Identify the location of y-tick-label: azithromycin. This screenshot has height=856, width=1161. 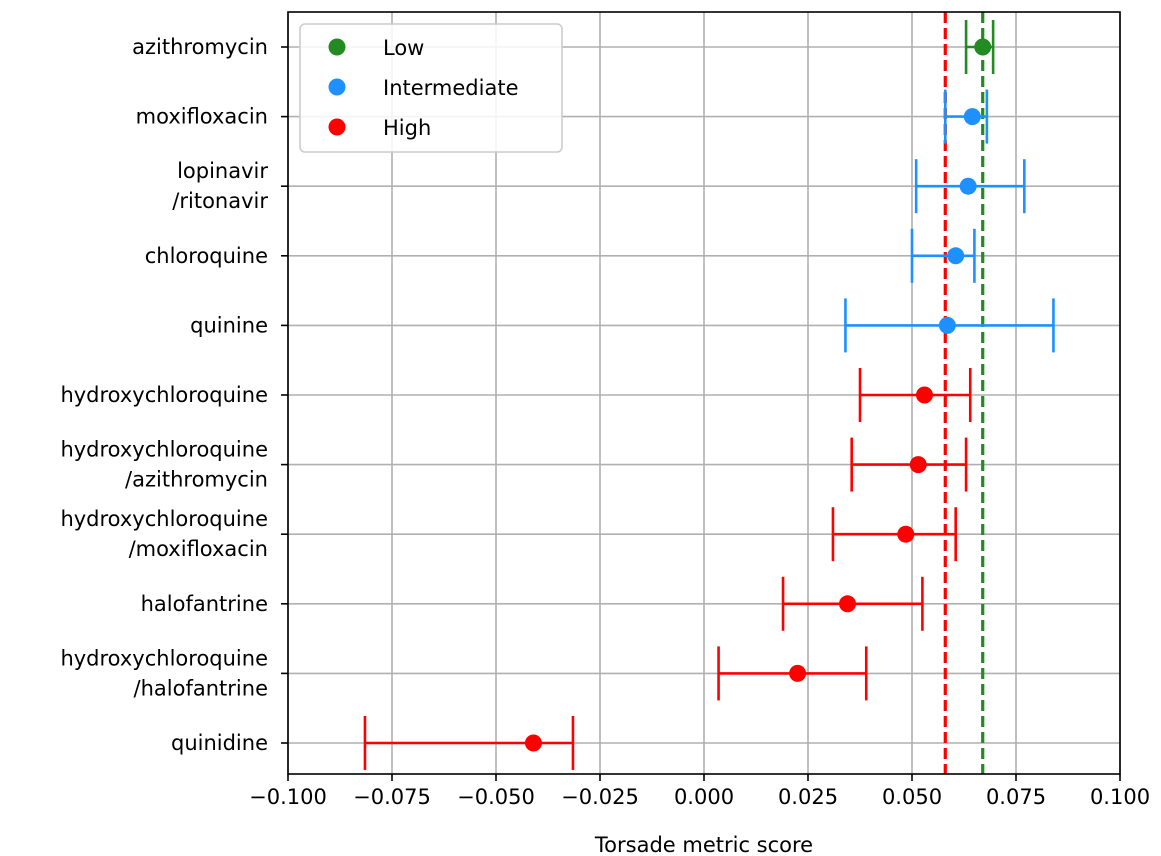
(200, 47).